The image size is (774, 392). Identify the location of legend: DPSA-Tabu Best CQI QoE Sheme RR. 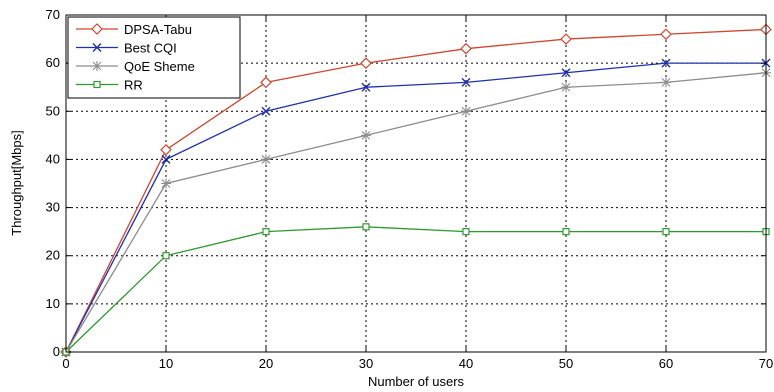
(154, 57).